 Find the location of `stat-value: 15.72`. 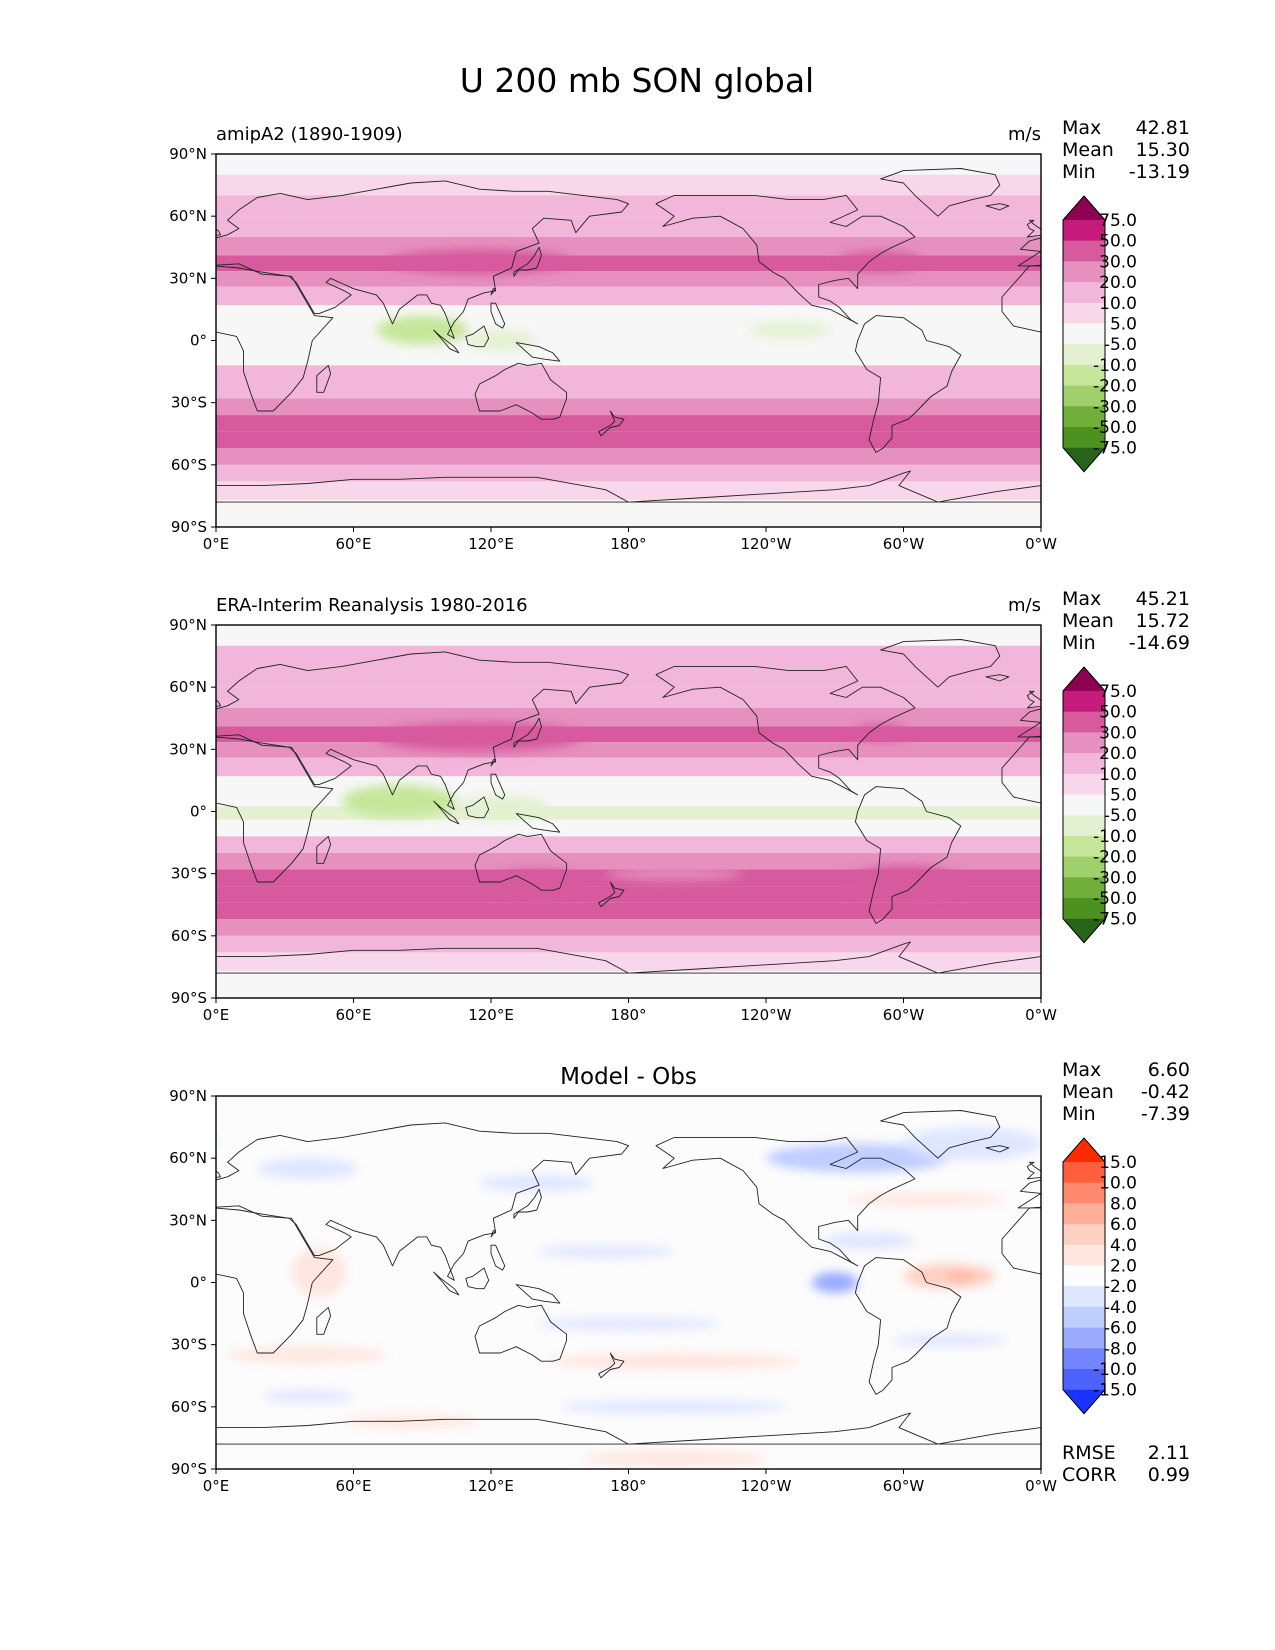

stat-value: 15.72 is located at coordinates (1163, 621).